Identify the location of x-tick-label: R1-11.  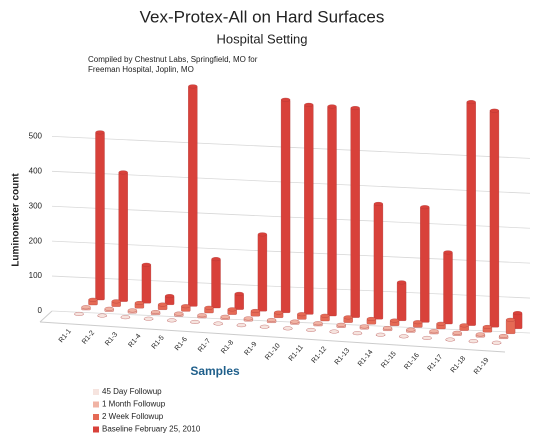
(296, 353).